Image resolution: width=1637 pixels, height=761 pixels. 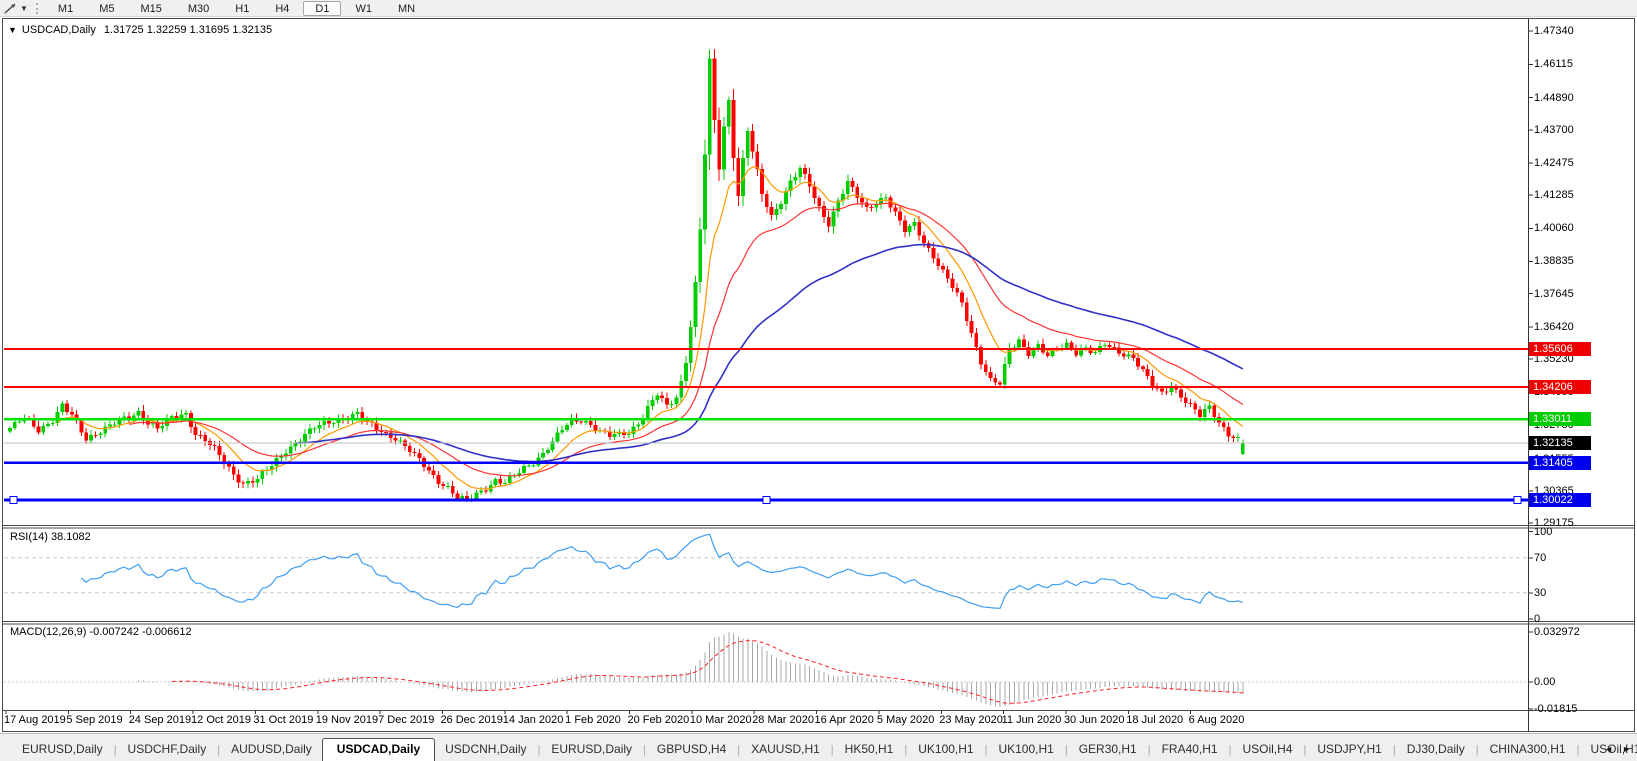 I want to click on chart-tab: GBPUSD,H4, so click(x=691, y=749).